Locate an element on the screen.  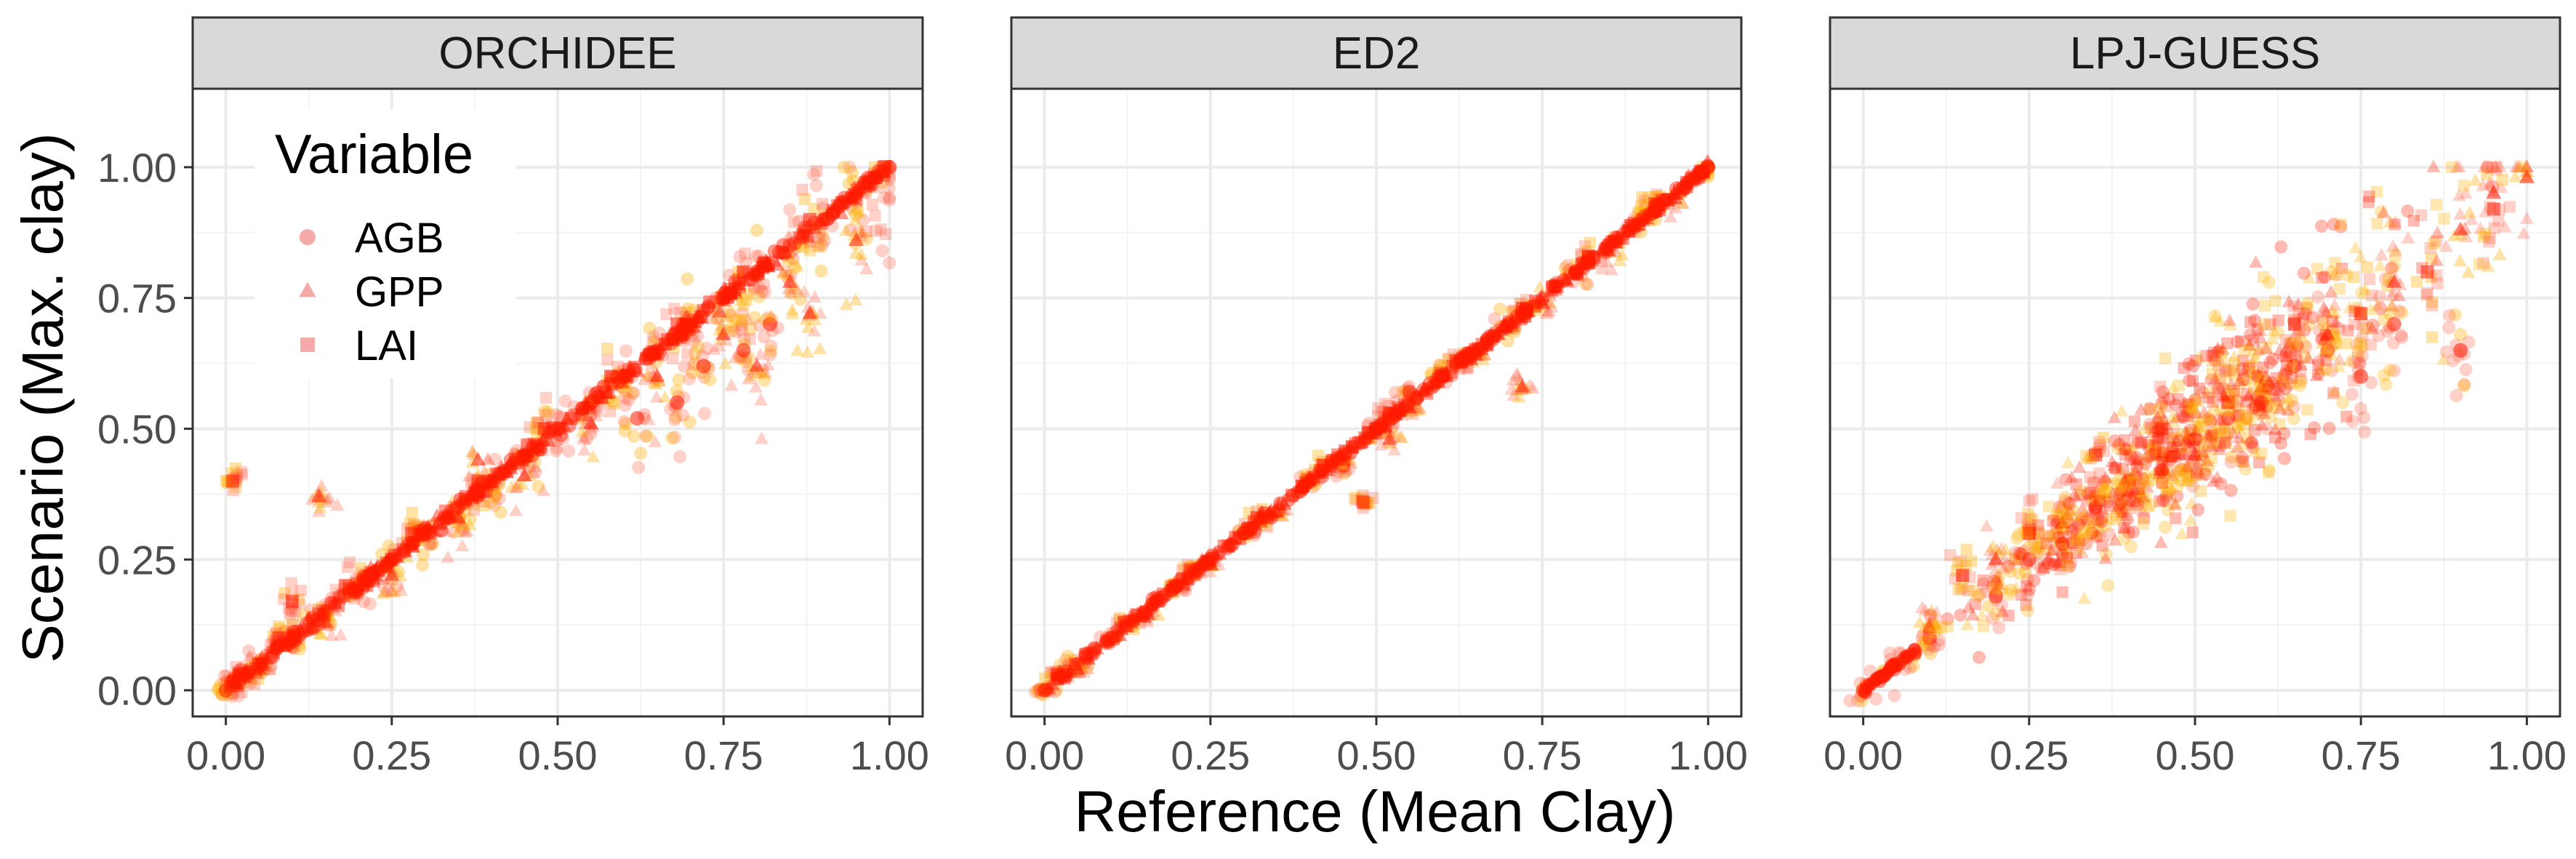
x-tick-label: 0.75 is located at coordinates (2361, 755).